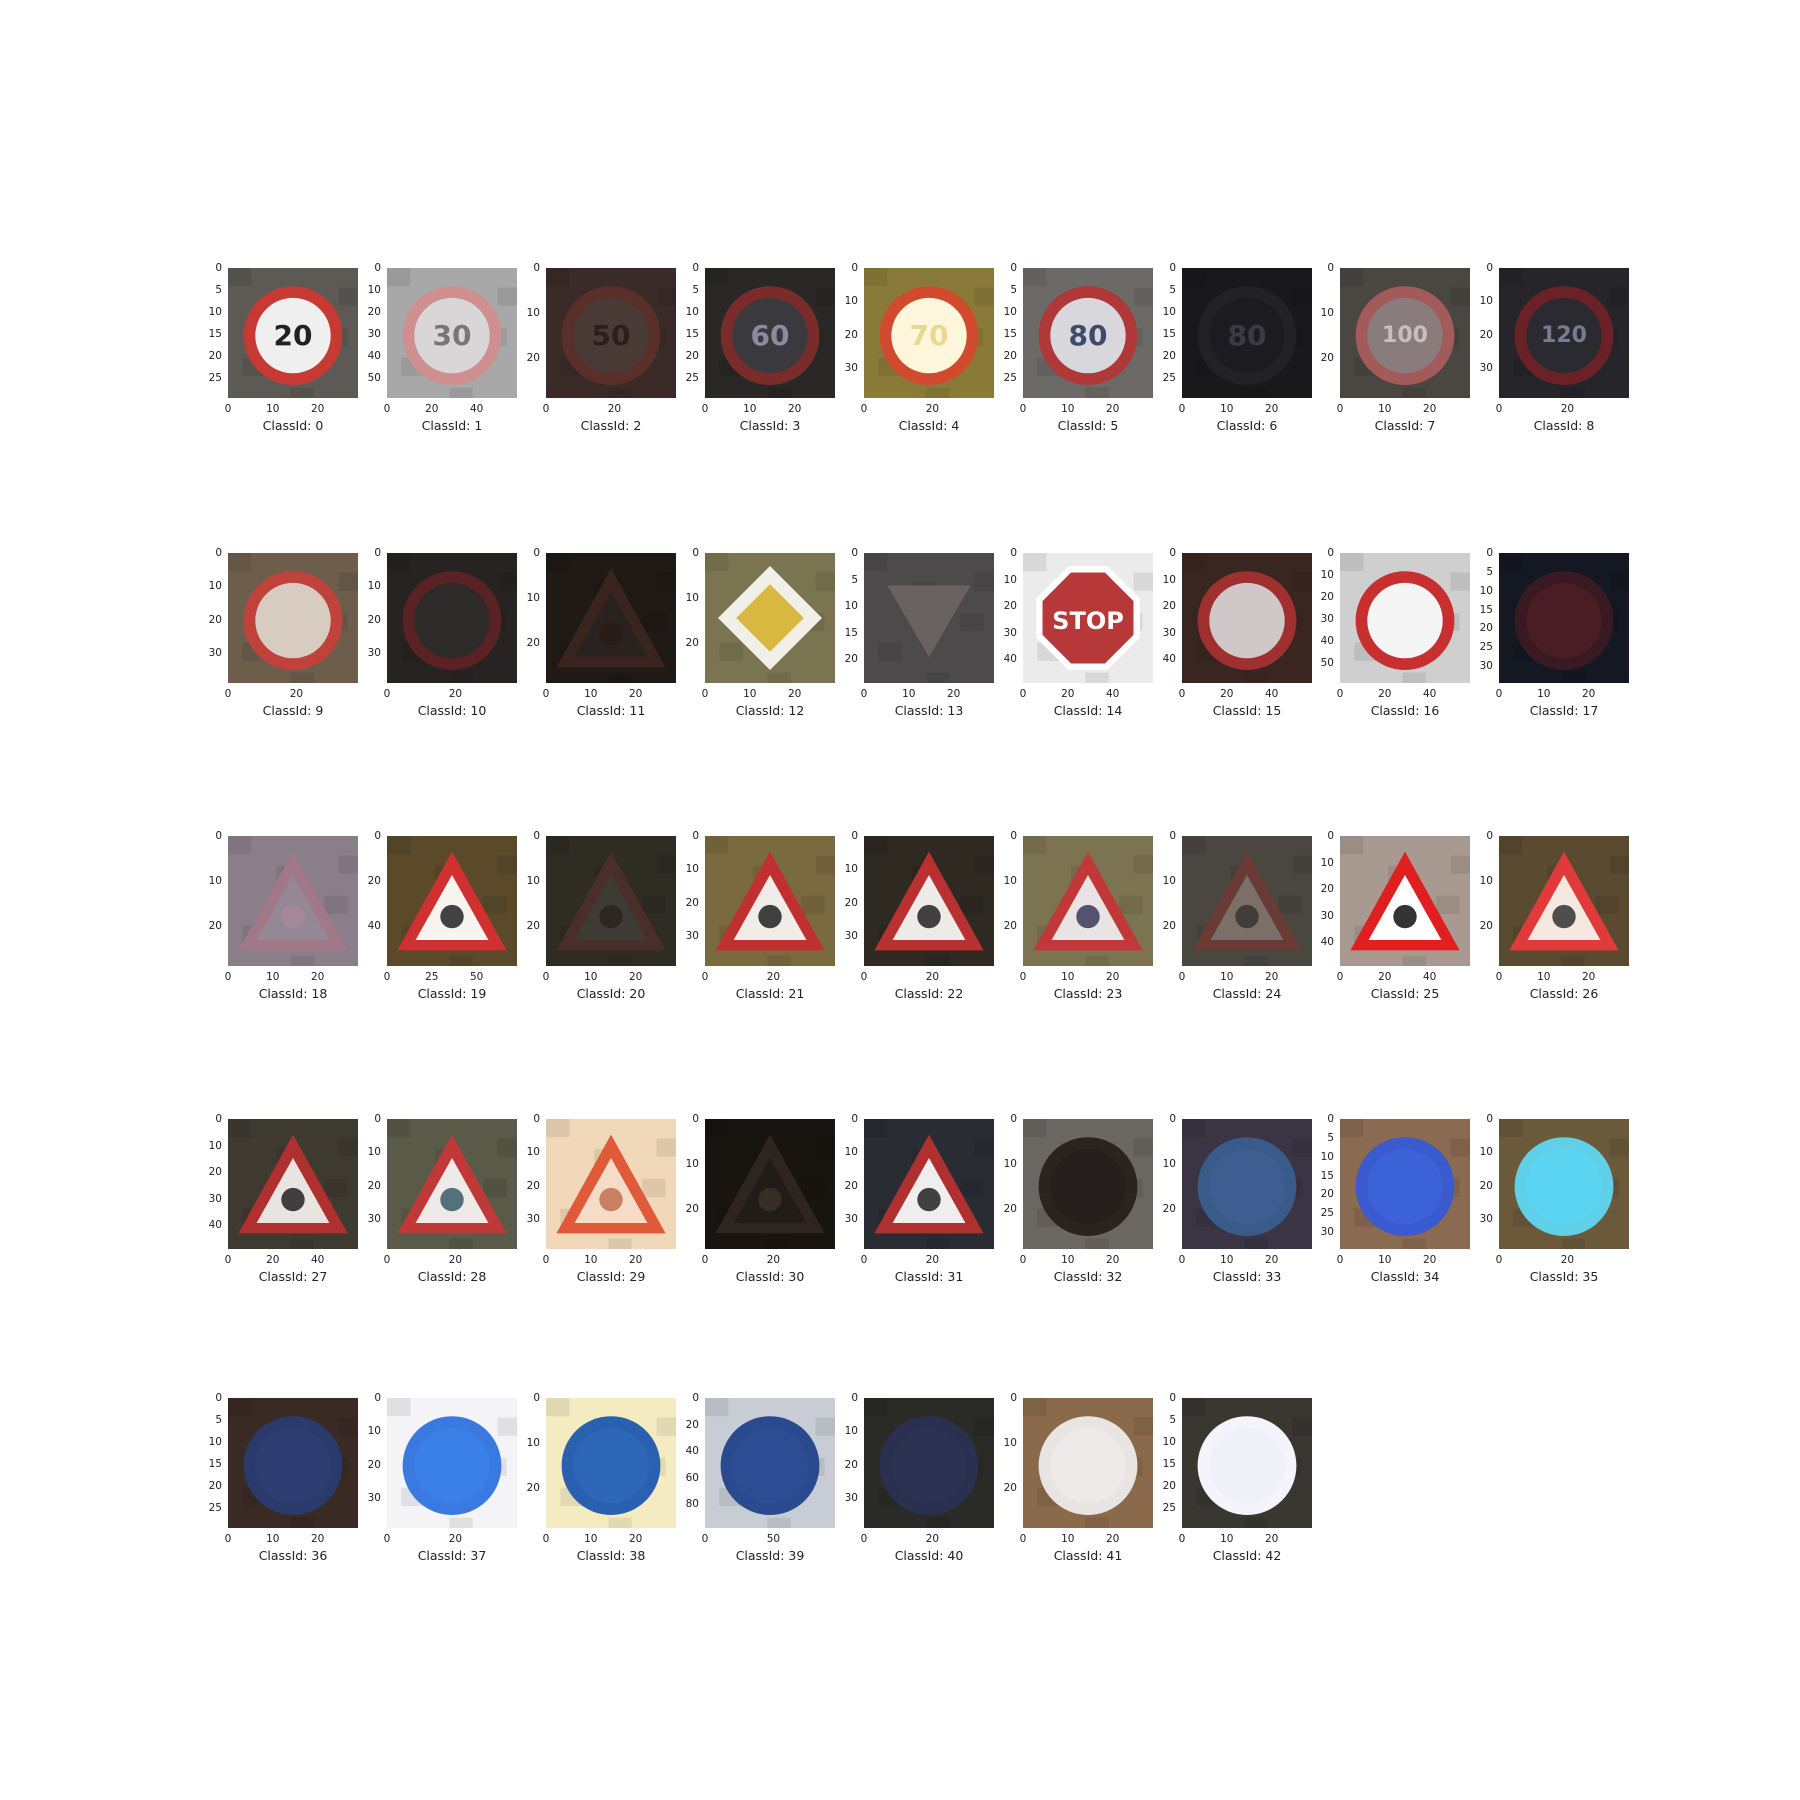  Describe the element at coordinates (1564, 993) in the screenshot. I see `class-id-label: ClassId: 26` at that location.